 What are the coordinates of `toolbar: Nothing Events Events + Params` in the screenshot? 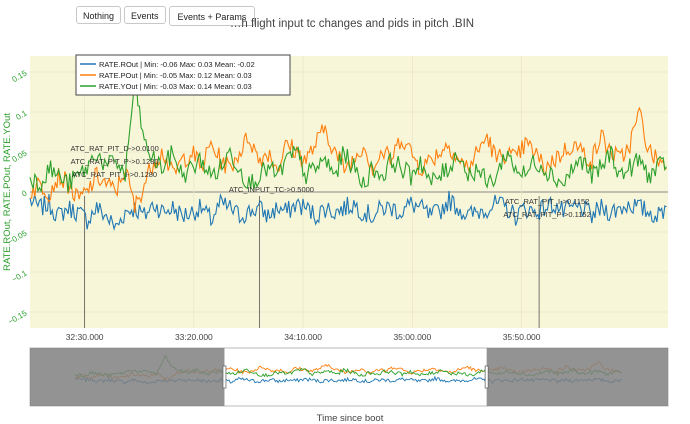 It's located at (166, 16).